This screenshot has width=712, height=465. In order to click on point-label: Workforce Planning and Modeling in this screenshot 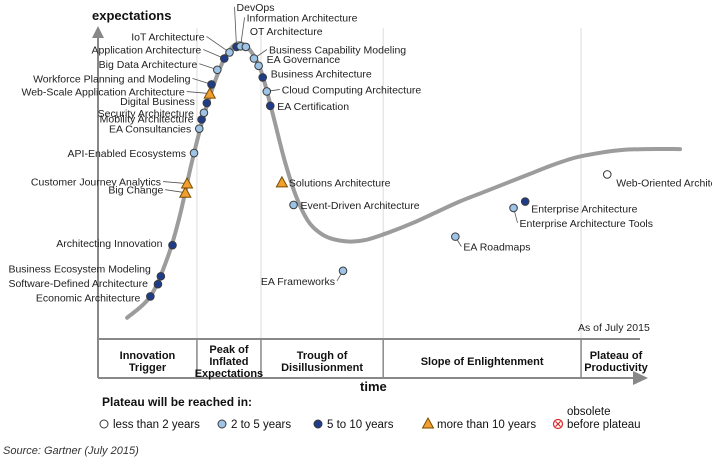, I will do `click(112, 79)`.